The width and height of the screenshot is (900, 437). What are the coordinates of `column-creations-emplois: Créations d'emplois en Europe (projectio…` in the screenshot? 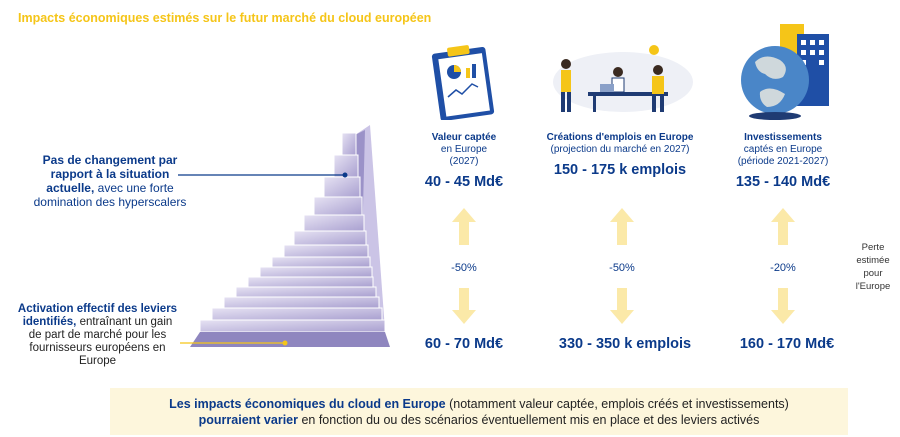 It's located at (620, 155).